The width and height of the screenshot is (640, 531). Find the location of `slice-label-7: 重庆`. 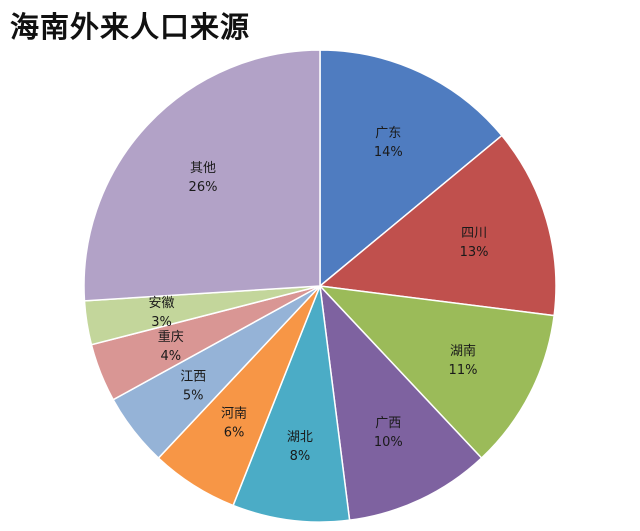

slice-label-7: 重庆 is located at coordinates (171, 337).